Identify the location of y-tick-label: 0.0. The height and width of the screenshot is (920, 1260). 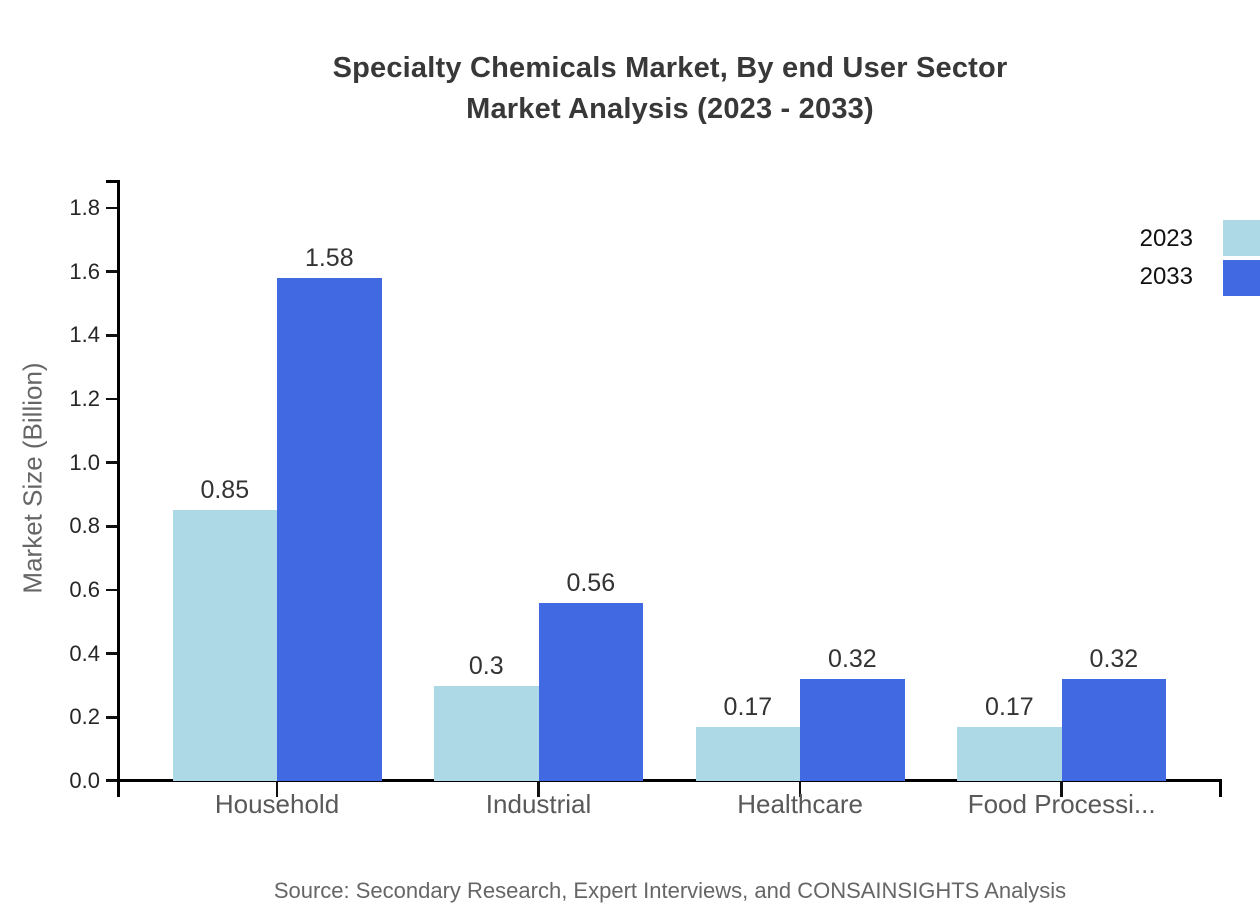
(84, 780).